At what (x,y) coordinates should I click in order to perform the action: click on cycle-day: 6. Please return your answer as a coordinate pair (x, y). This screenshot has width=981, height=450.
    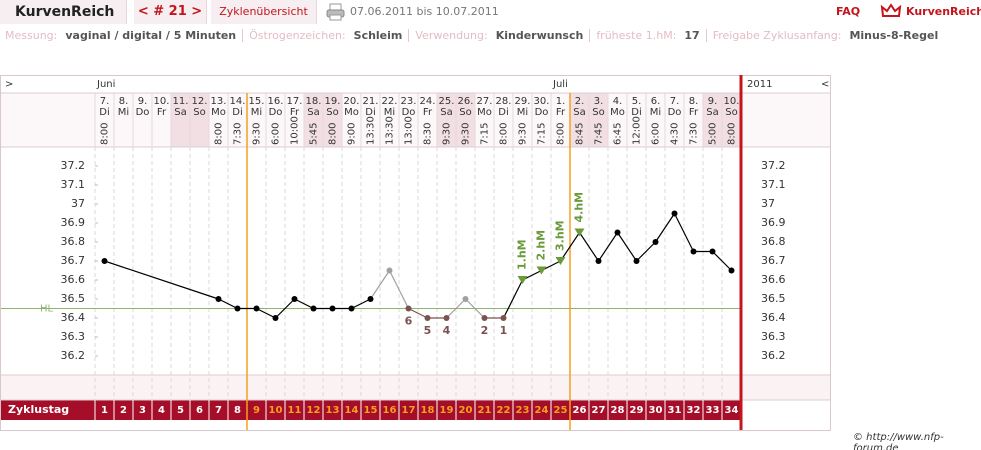
    Looking at the image, I should click on (199, 410).